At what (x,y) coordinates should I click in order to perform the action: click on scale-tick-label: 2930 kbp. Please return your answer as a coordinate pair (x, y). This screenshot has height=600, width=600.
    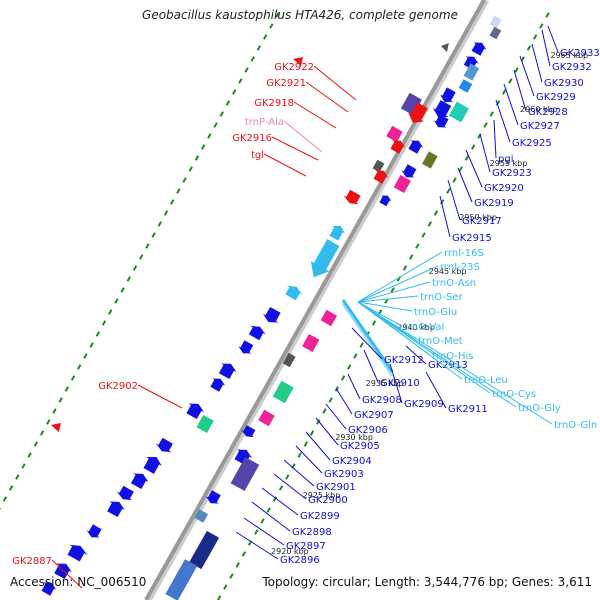
    Looking at the image, I should click on (354, 437).